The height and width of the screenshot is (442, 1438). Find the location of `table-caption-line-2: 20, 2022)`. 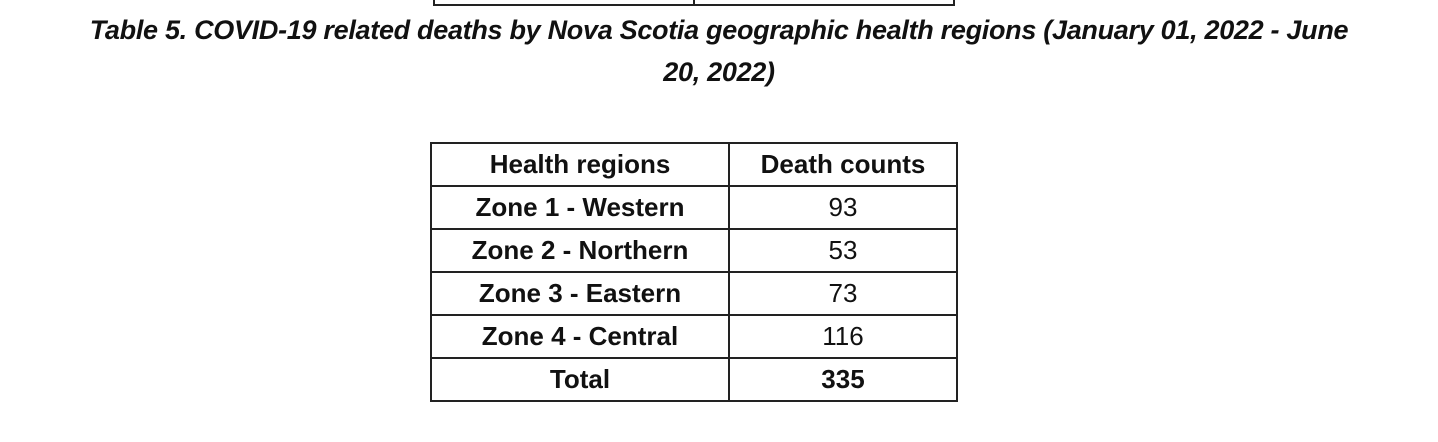

table-caption-line-2: 20, 2022) is located at coordinates (719, 72).